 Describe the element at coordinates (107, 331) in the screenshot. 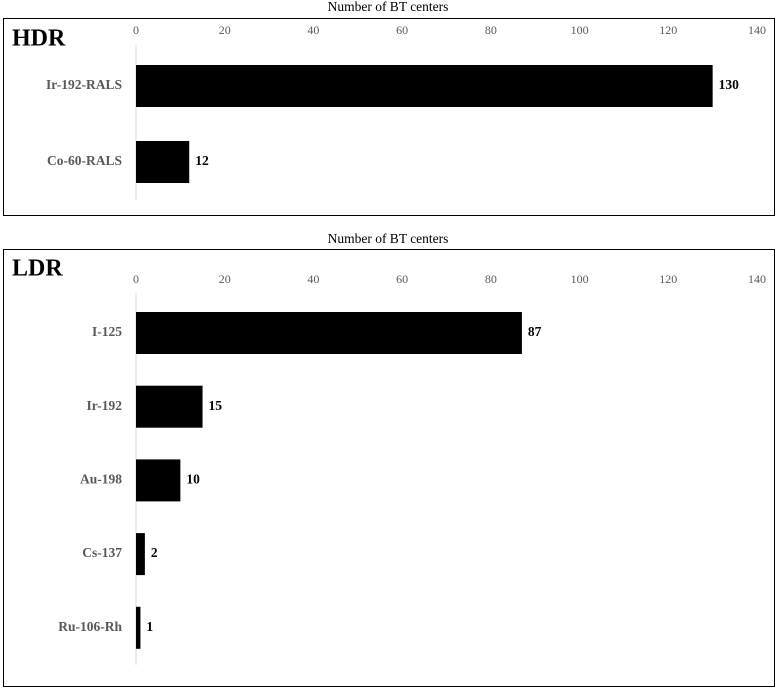

I see `category-label: I-125` at that location.